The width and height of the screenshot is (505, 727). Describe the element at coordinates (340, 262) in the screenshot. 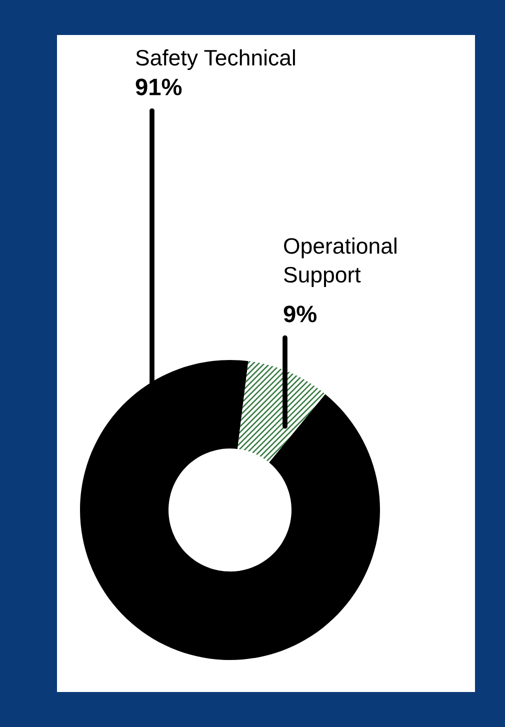

I see `slice-label: Operational Support` at that location.